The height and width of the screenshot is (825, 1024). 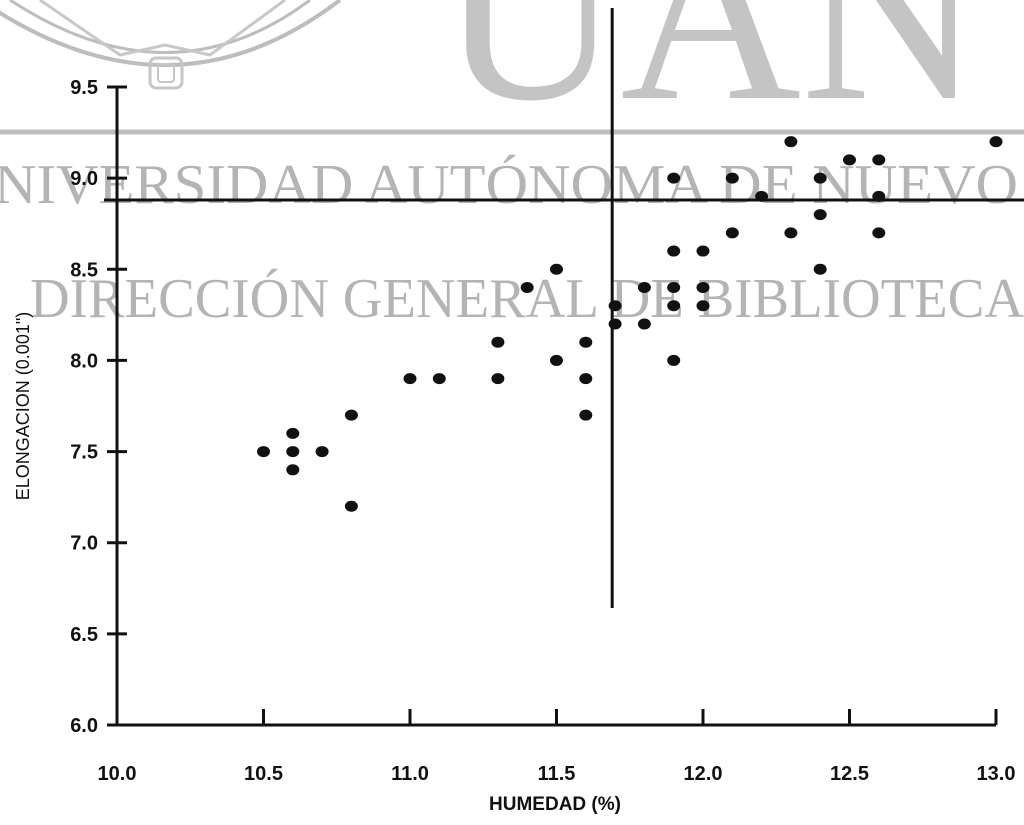 I want to click on y-tick-label: 9.0, so click(x=84, y=179).